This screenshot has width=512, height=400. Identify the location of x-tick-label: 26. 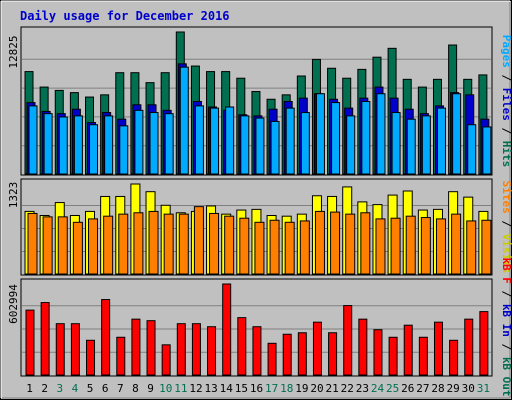
(407, 388).